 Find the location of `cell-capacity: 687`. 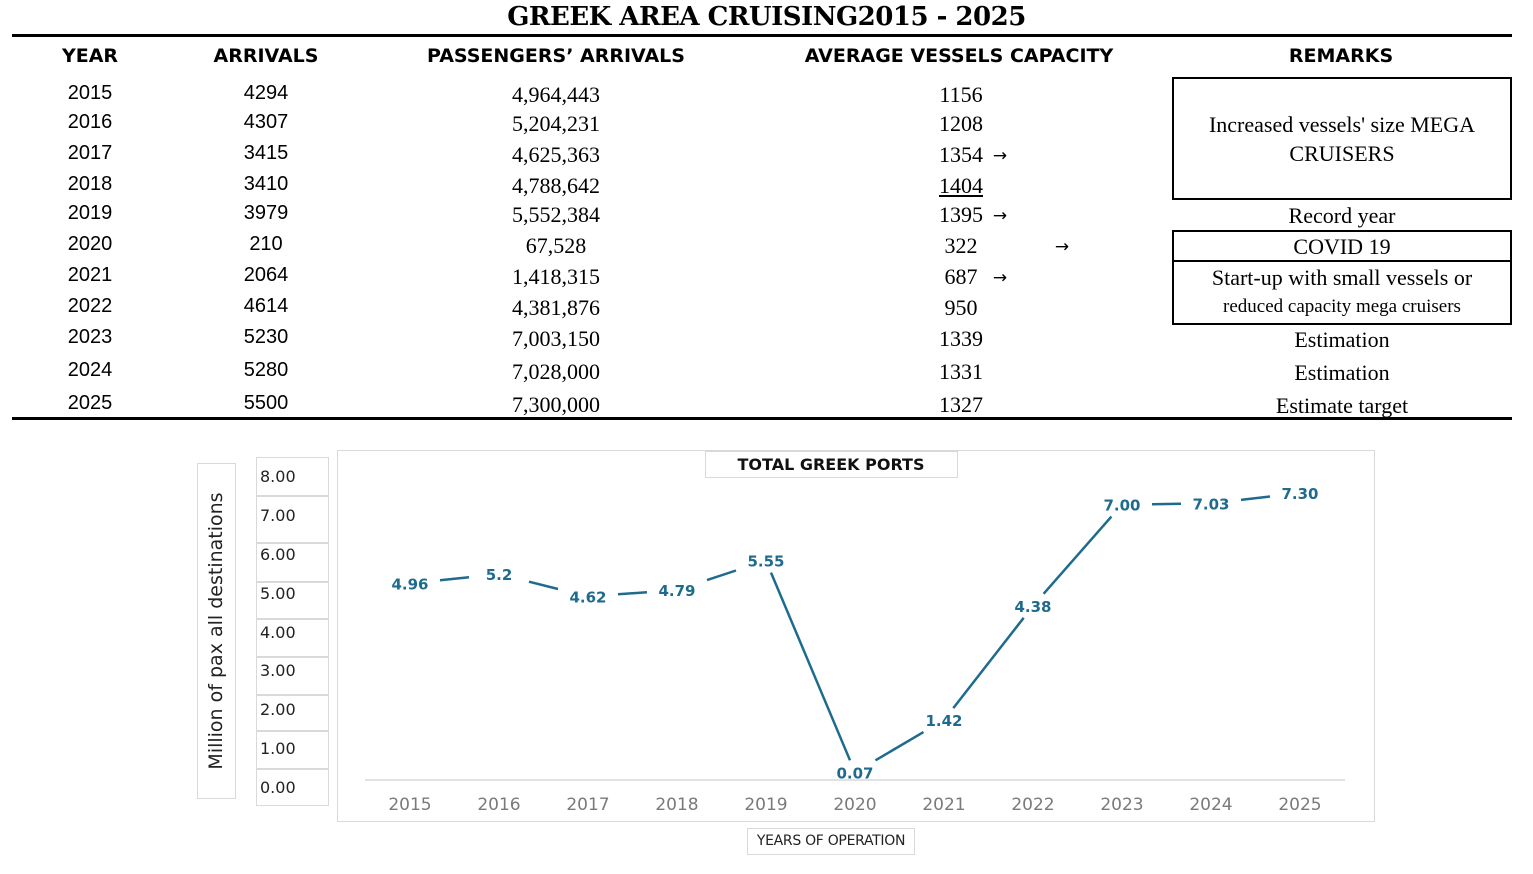

cell-capacity: 687 is located at coordinates (961, 276).